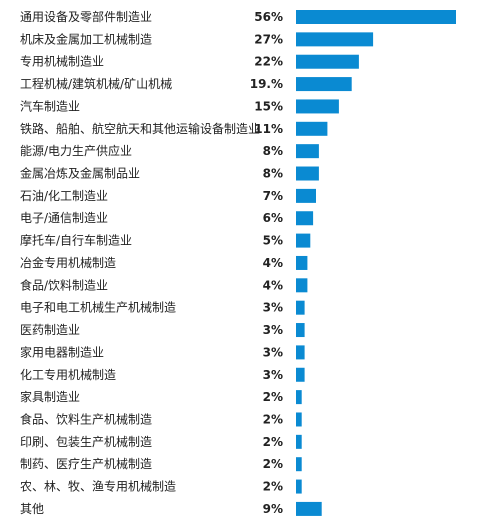 This screenshot has height=526, width=480. Describe the element at coordinates (86, 38) in the screenshot. I see `category-label: 机床及金属加工机械制造` at that location.